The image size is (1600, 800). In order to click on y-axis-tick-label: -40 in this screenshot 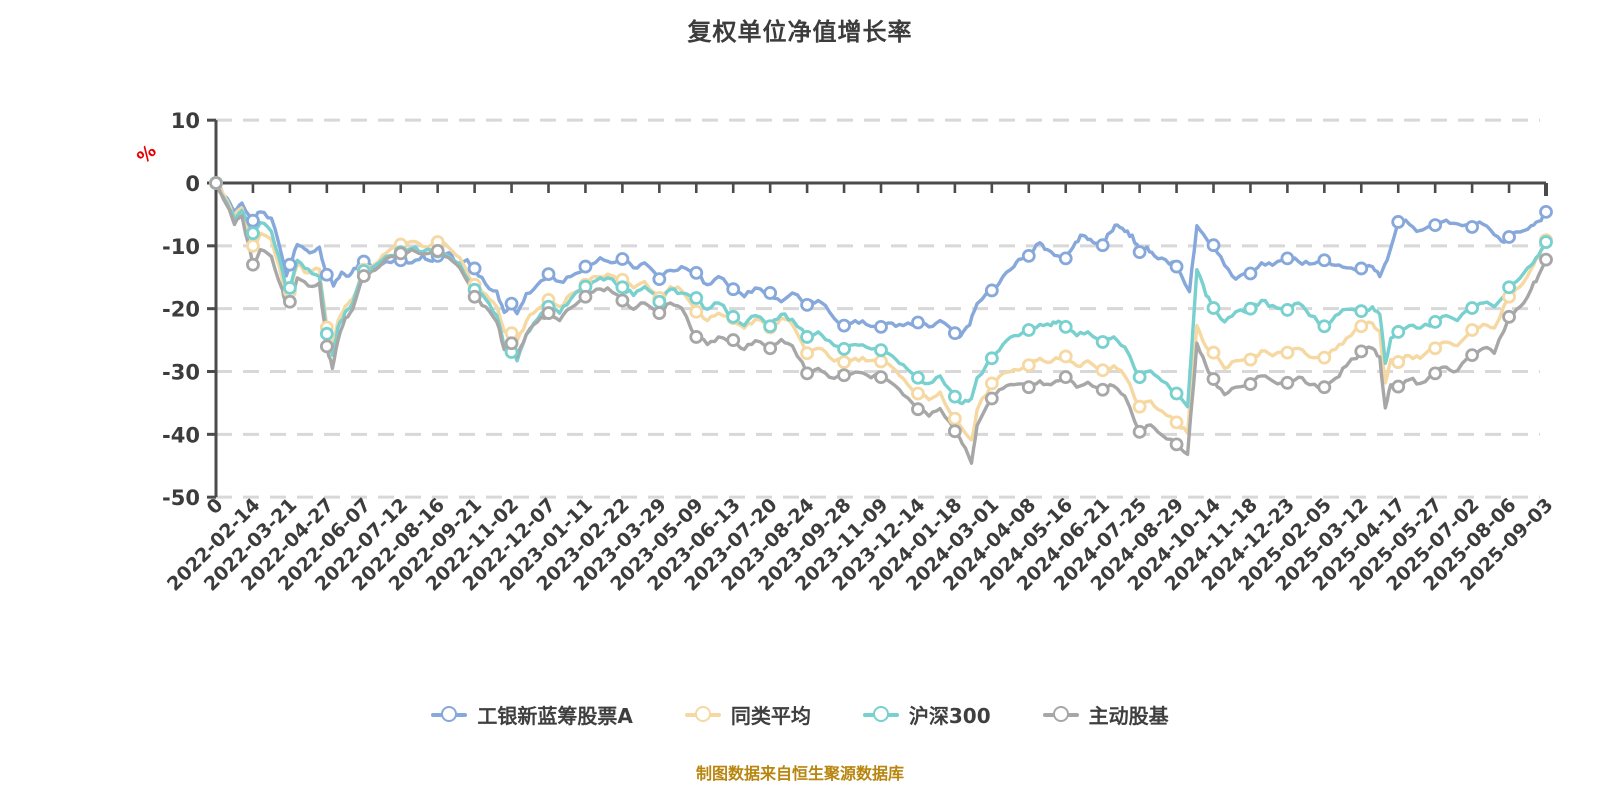, I will do `click(181, 435)`.